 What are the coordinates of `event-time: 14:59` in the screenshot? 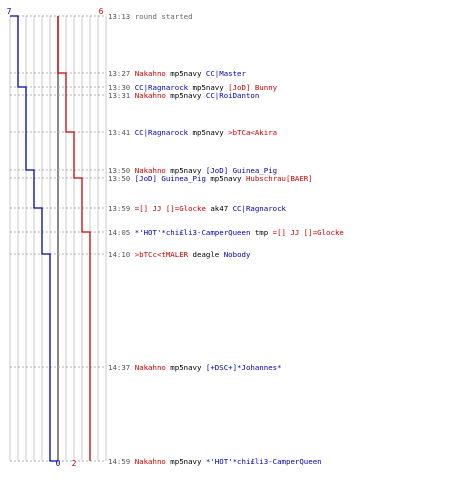 It's located at (121, 461).